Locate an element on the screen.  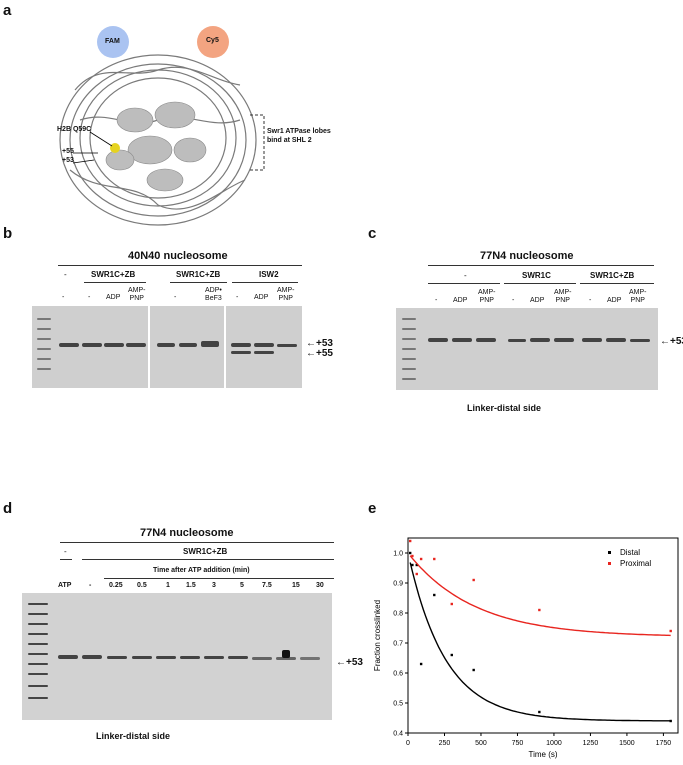
fam-label: FAM is located at coordinates (112, 41).